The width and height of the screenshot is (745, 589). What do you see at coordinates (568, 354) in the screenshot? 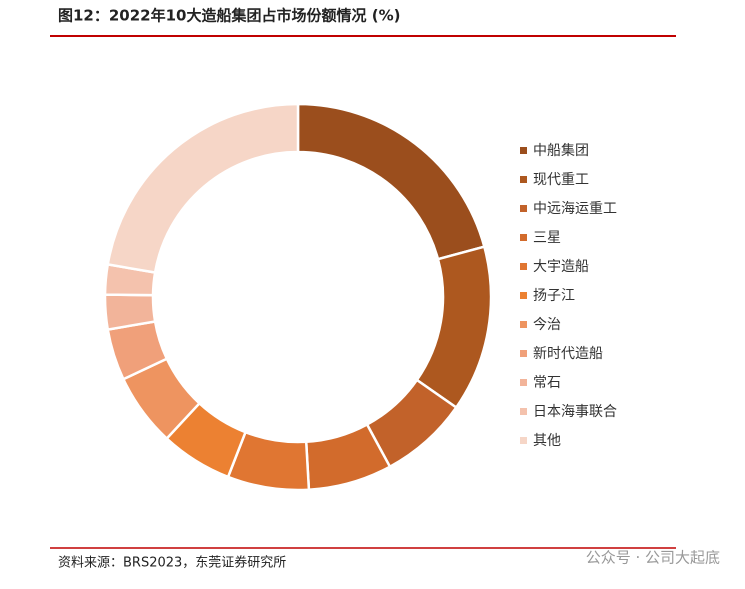
I see `legend-label: 新时代造船` at bounding box center [568, 354].